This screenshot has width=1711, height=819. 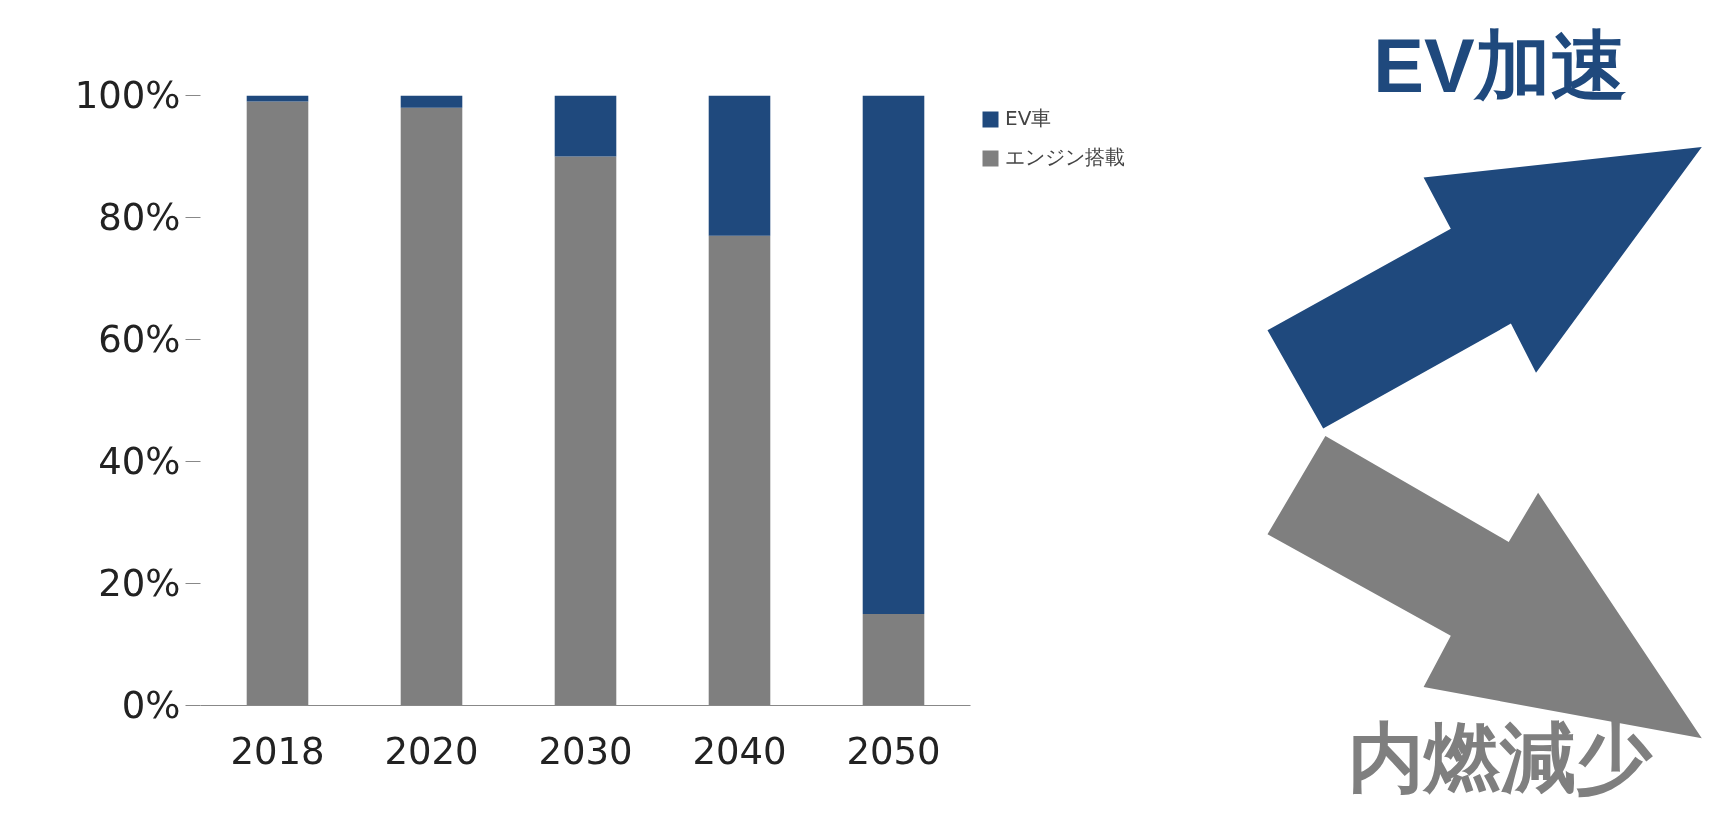 I want to click on text: EV加速, so click(x=1500, y=65).